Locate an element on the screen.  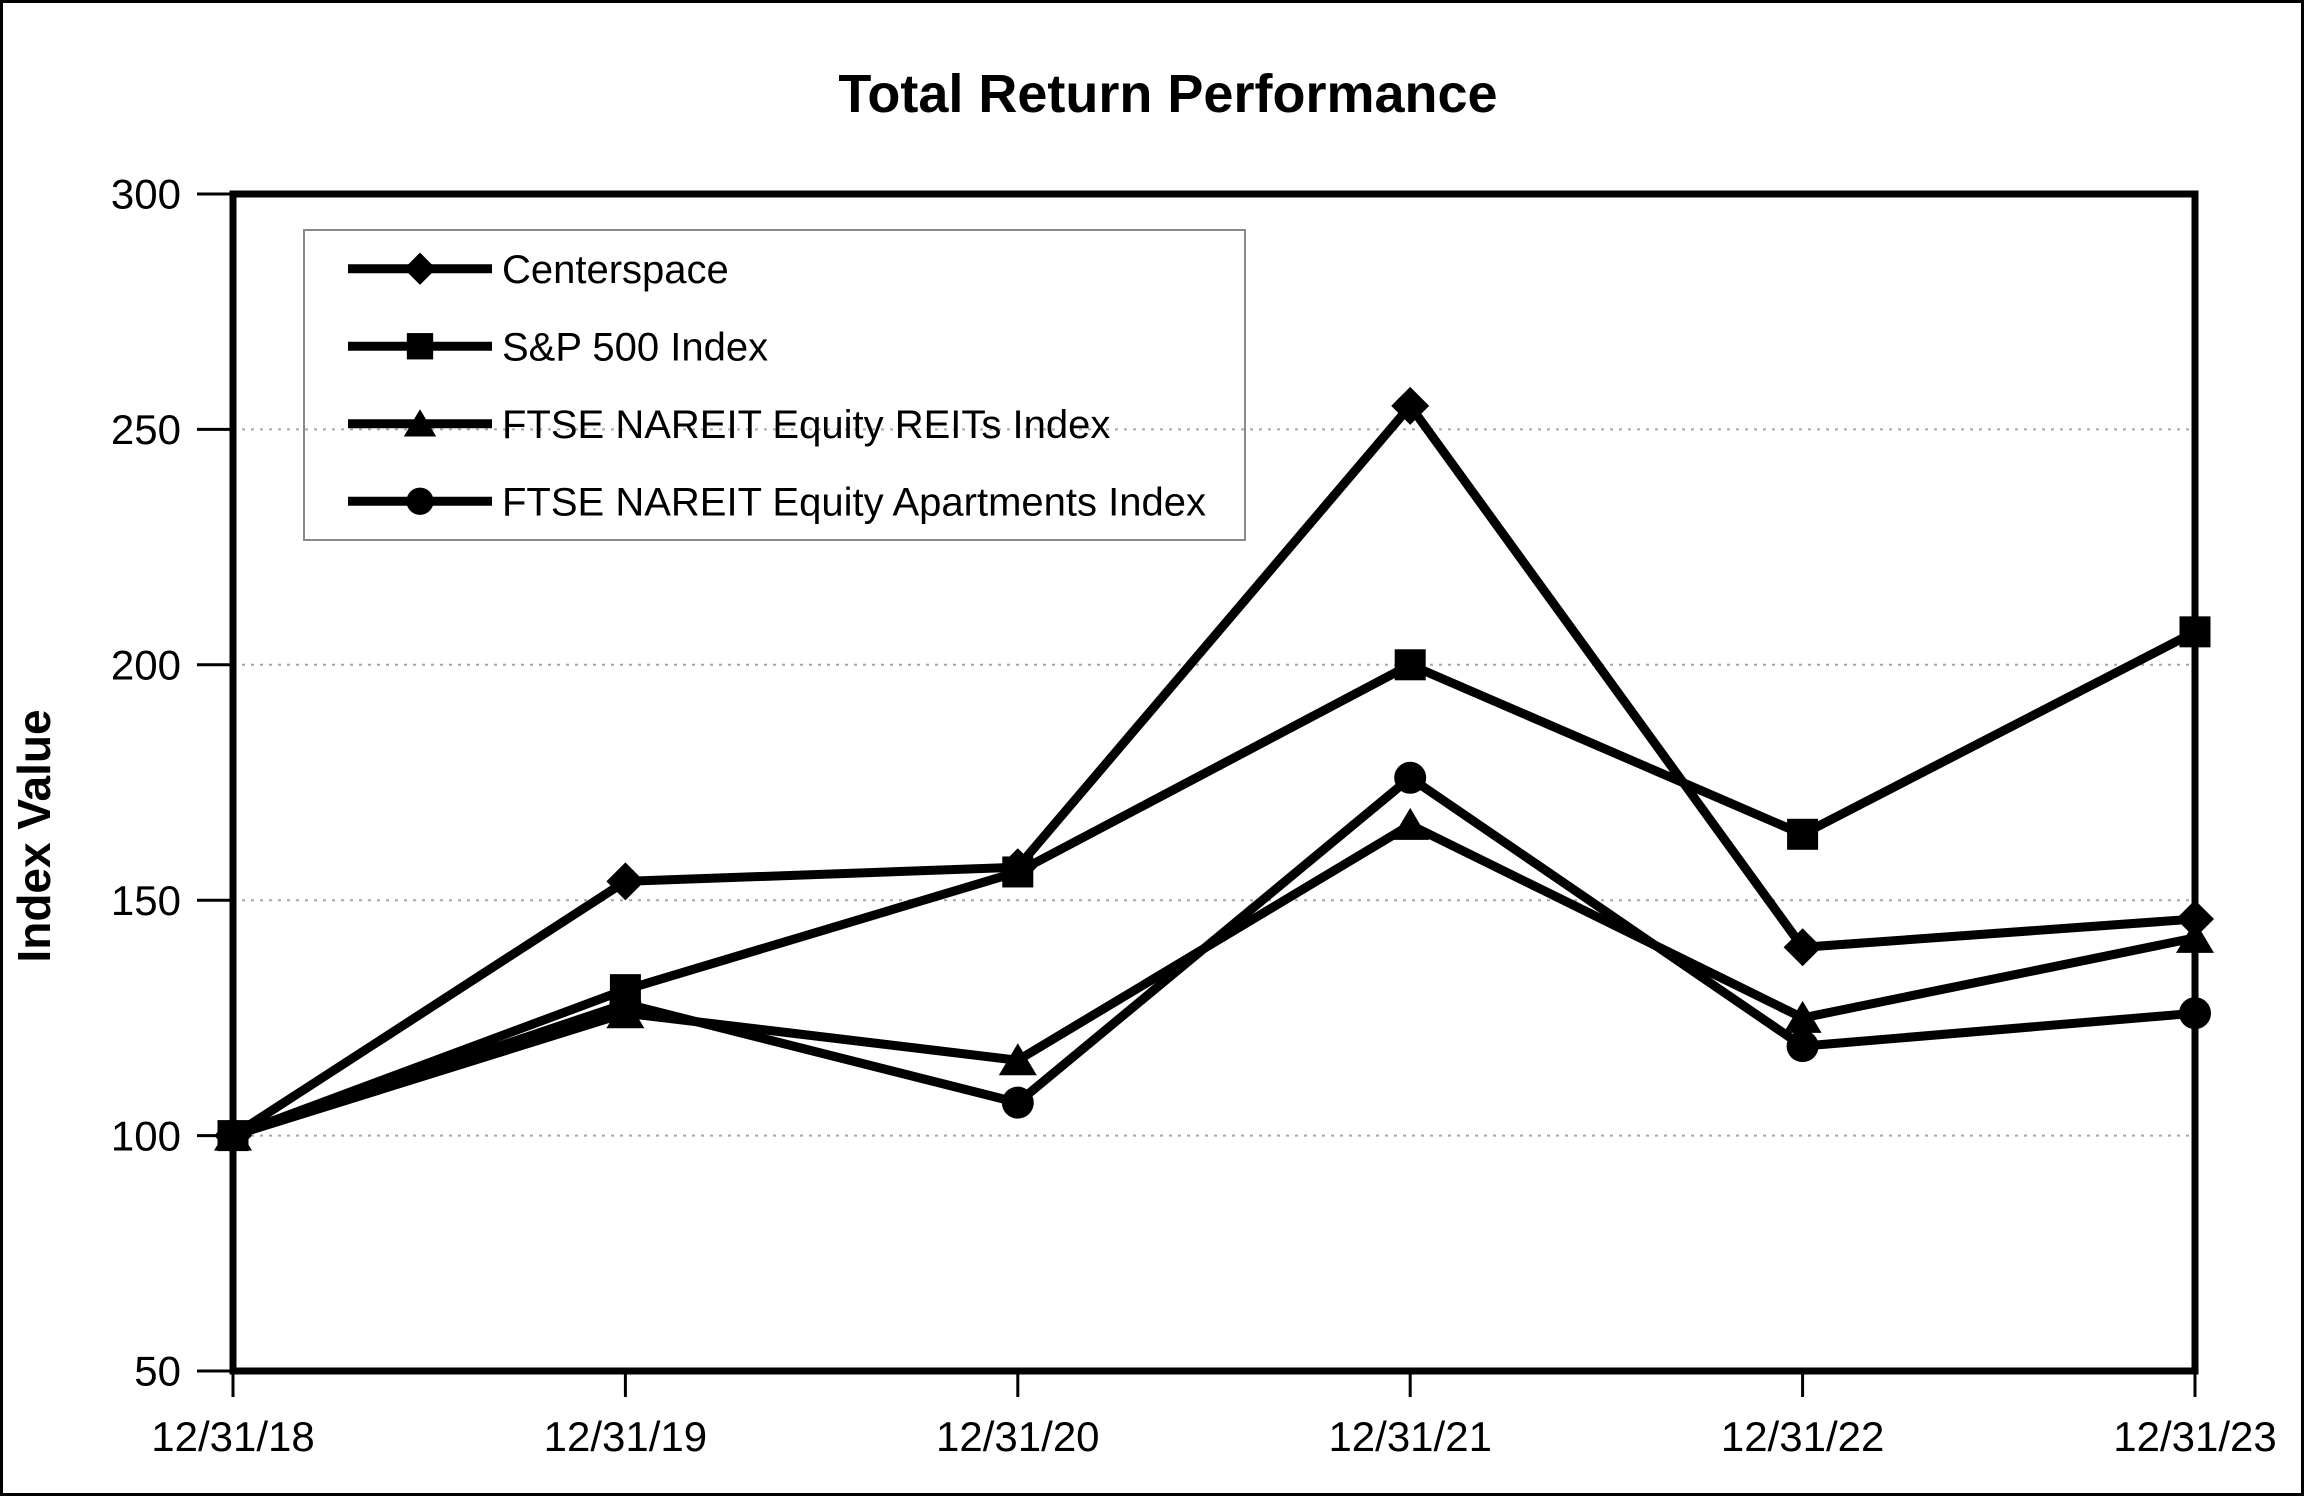
x-tick-label: 12/31/23 is located at coordinates (2195, 1436).